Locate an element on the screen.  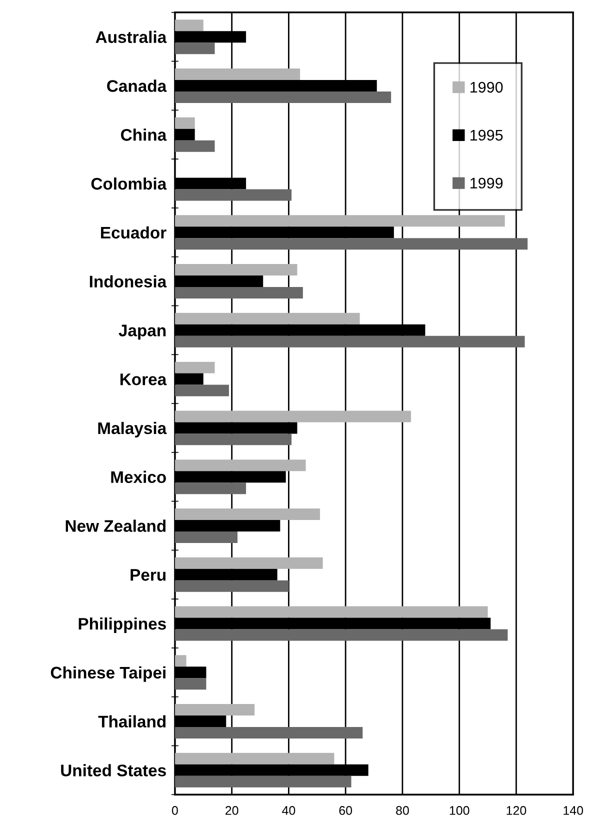
y-tick-label: Peru is located at coordinates (148, 575).